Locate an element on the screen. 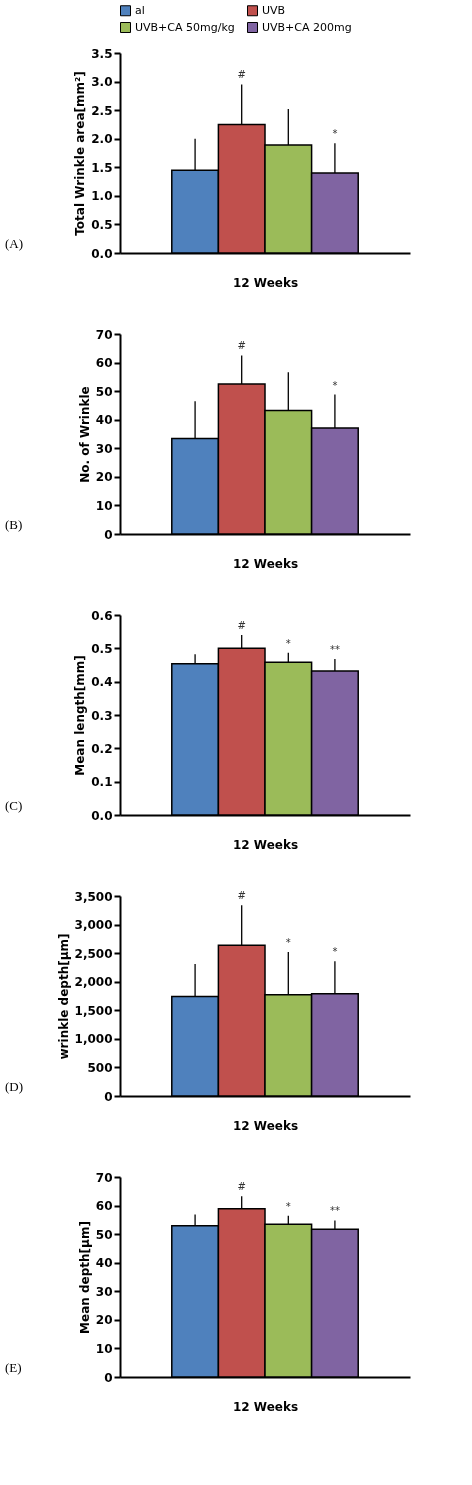  y-tick-label: 3,500 is located at coordinates (93, 896).